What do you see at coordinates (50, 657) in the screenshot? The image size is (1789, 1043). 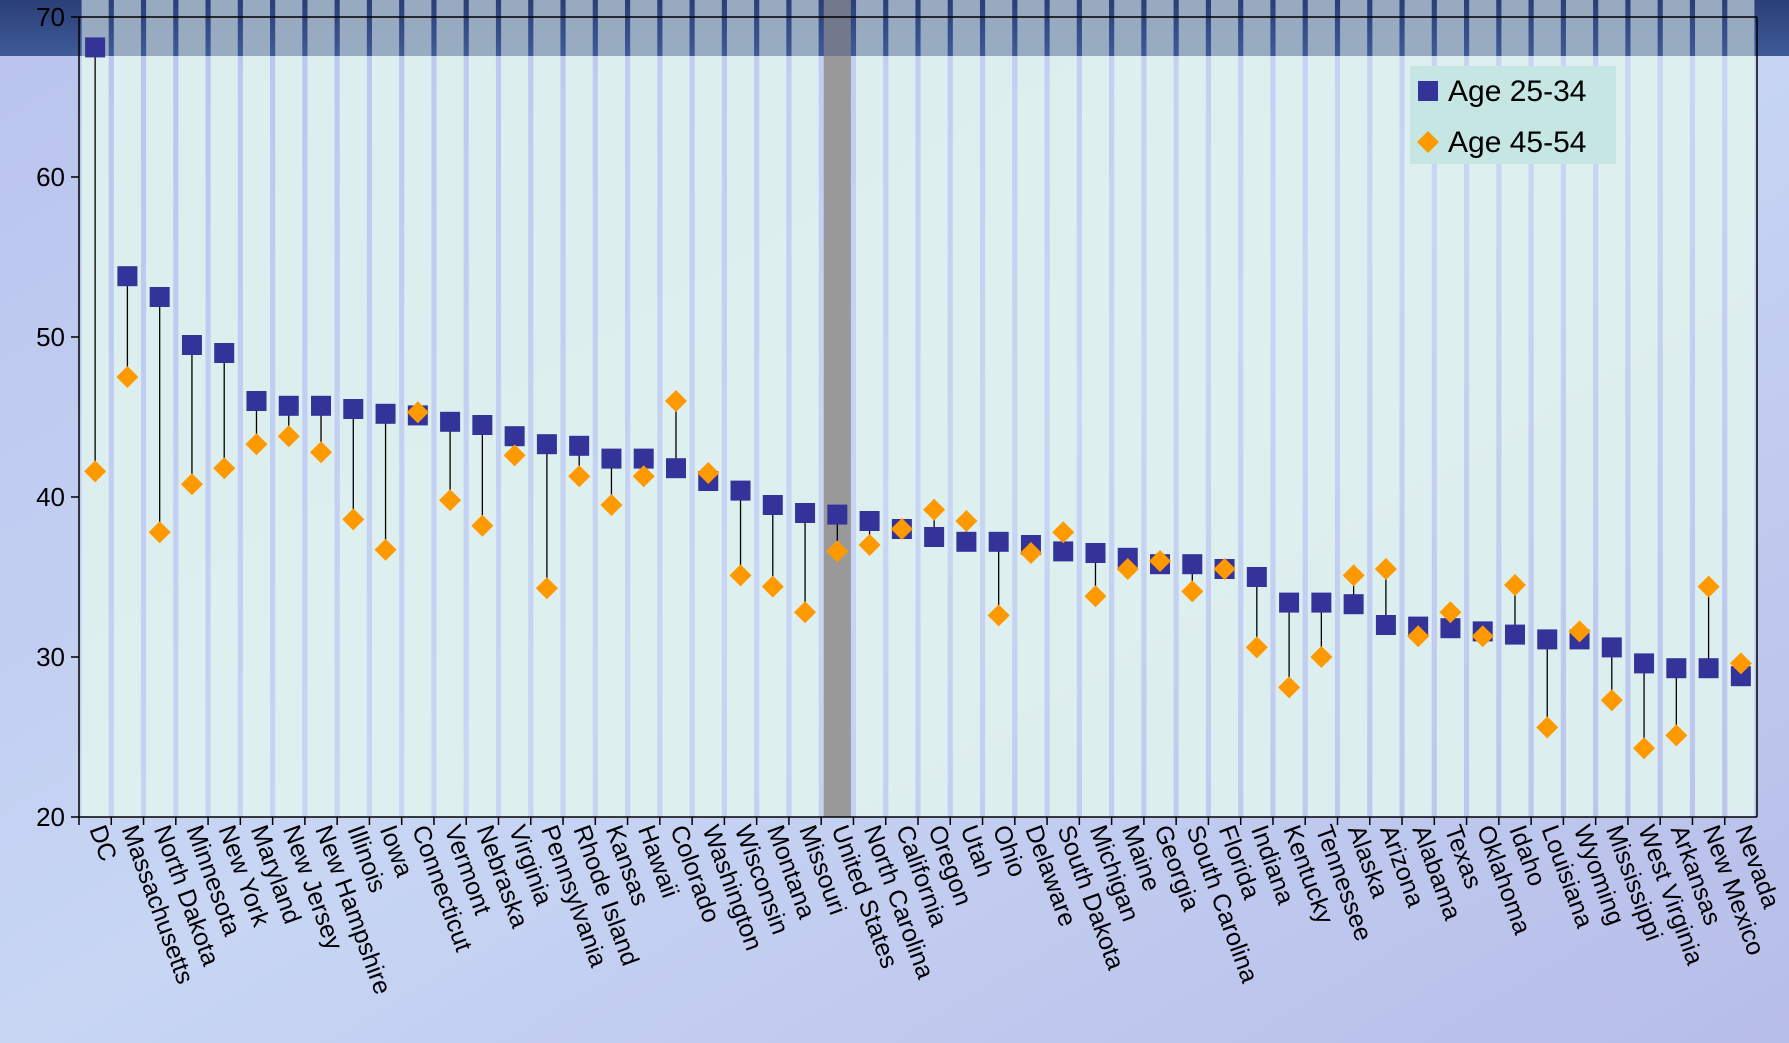 I see `y-tick-label: 30` at bounding box center [50, 657].